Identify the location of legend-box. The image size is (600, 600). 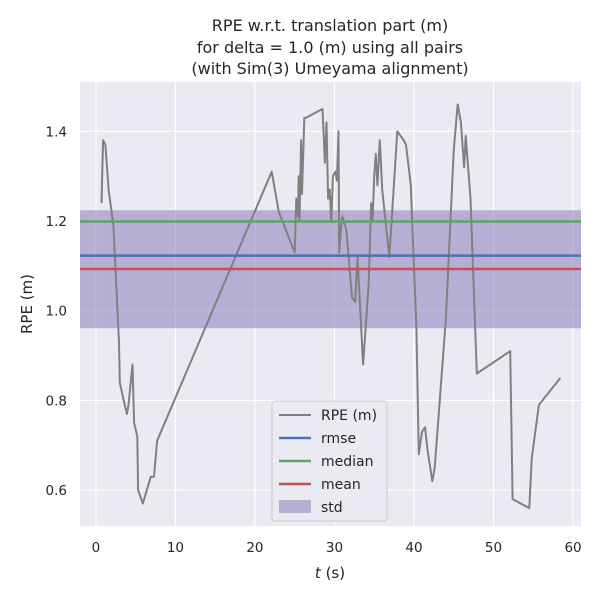
(329, 461).